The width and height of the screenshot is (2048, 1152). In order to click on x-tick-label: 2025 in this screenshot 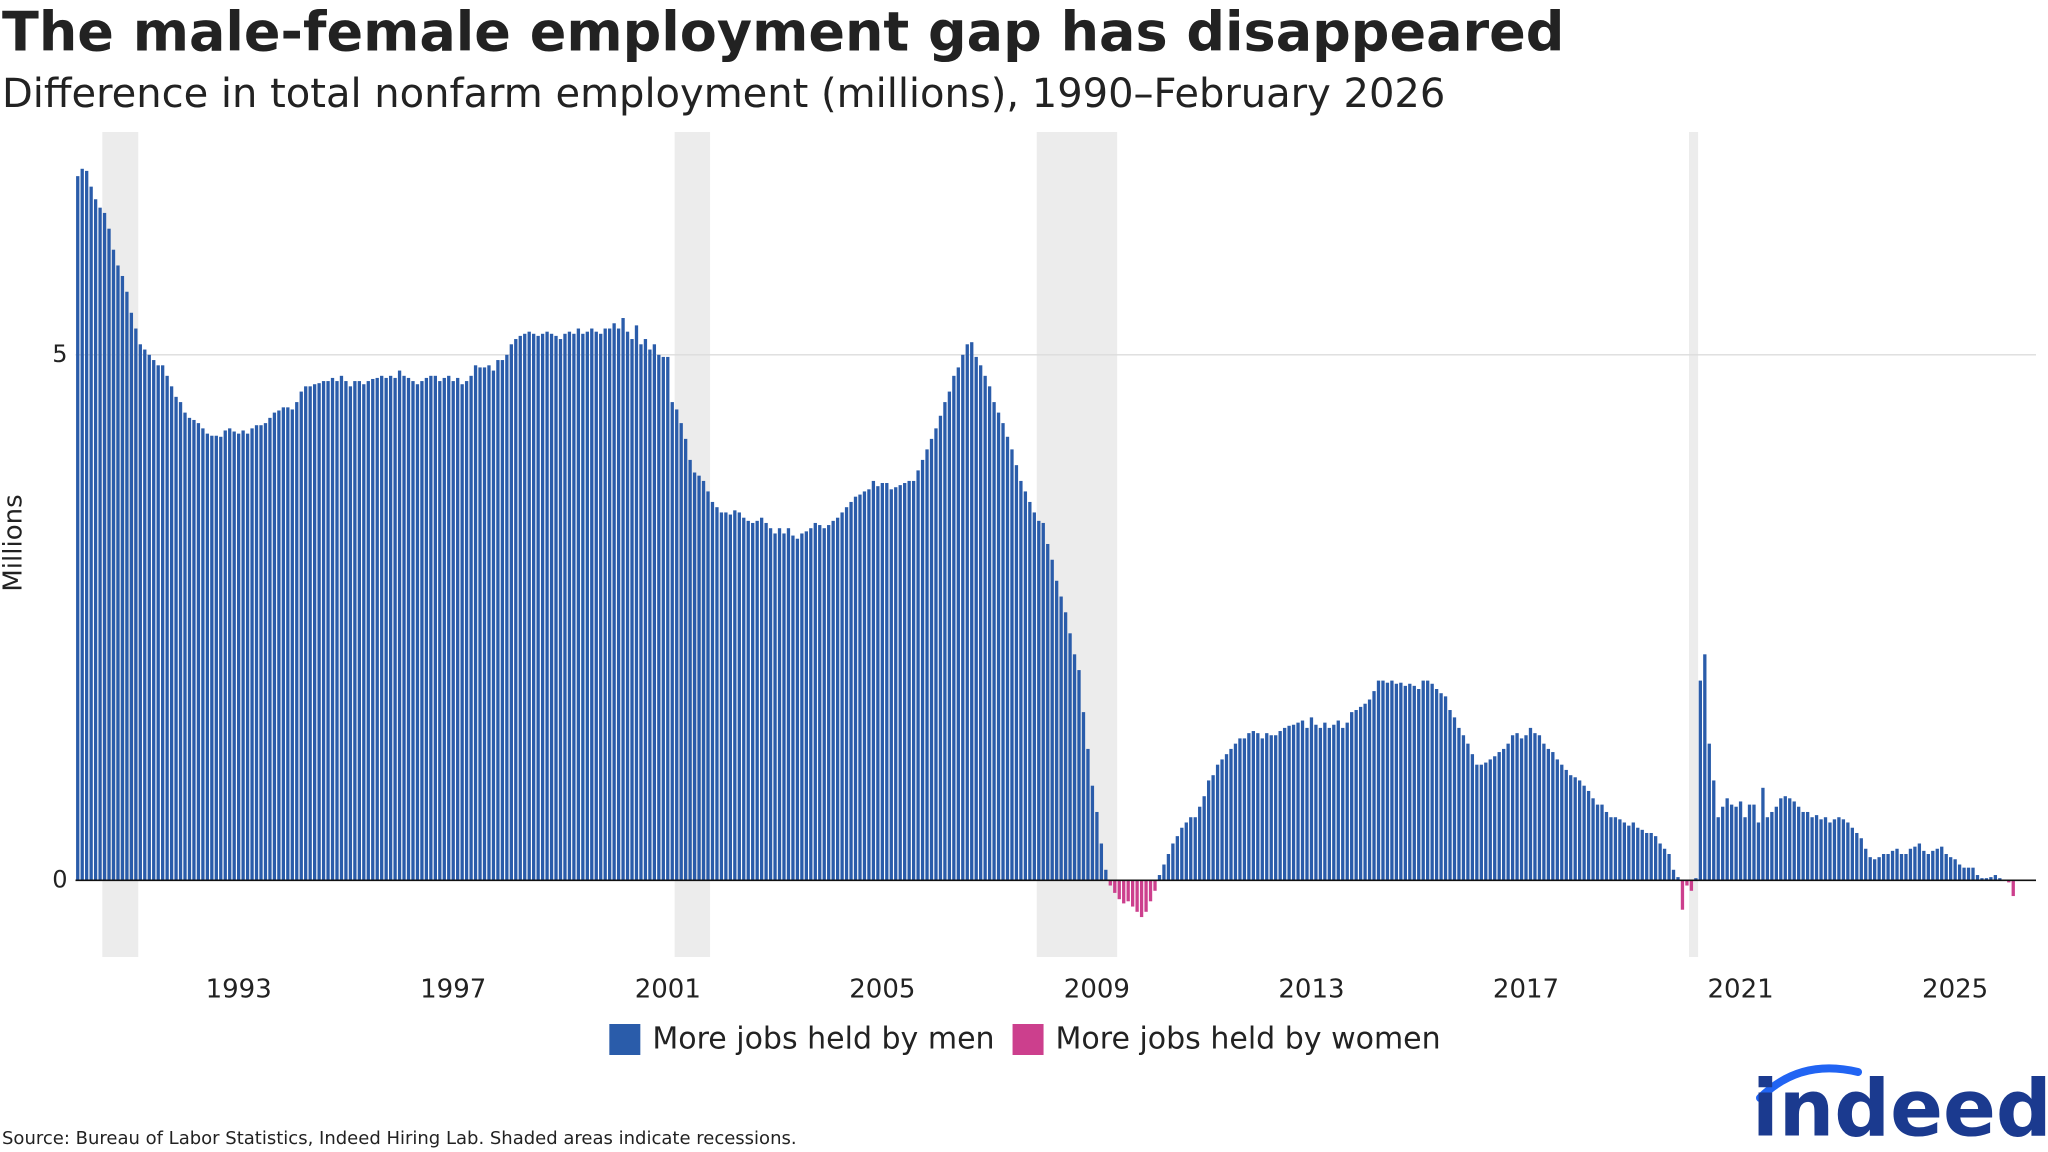, I will do `click(1955, 990)`.